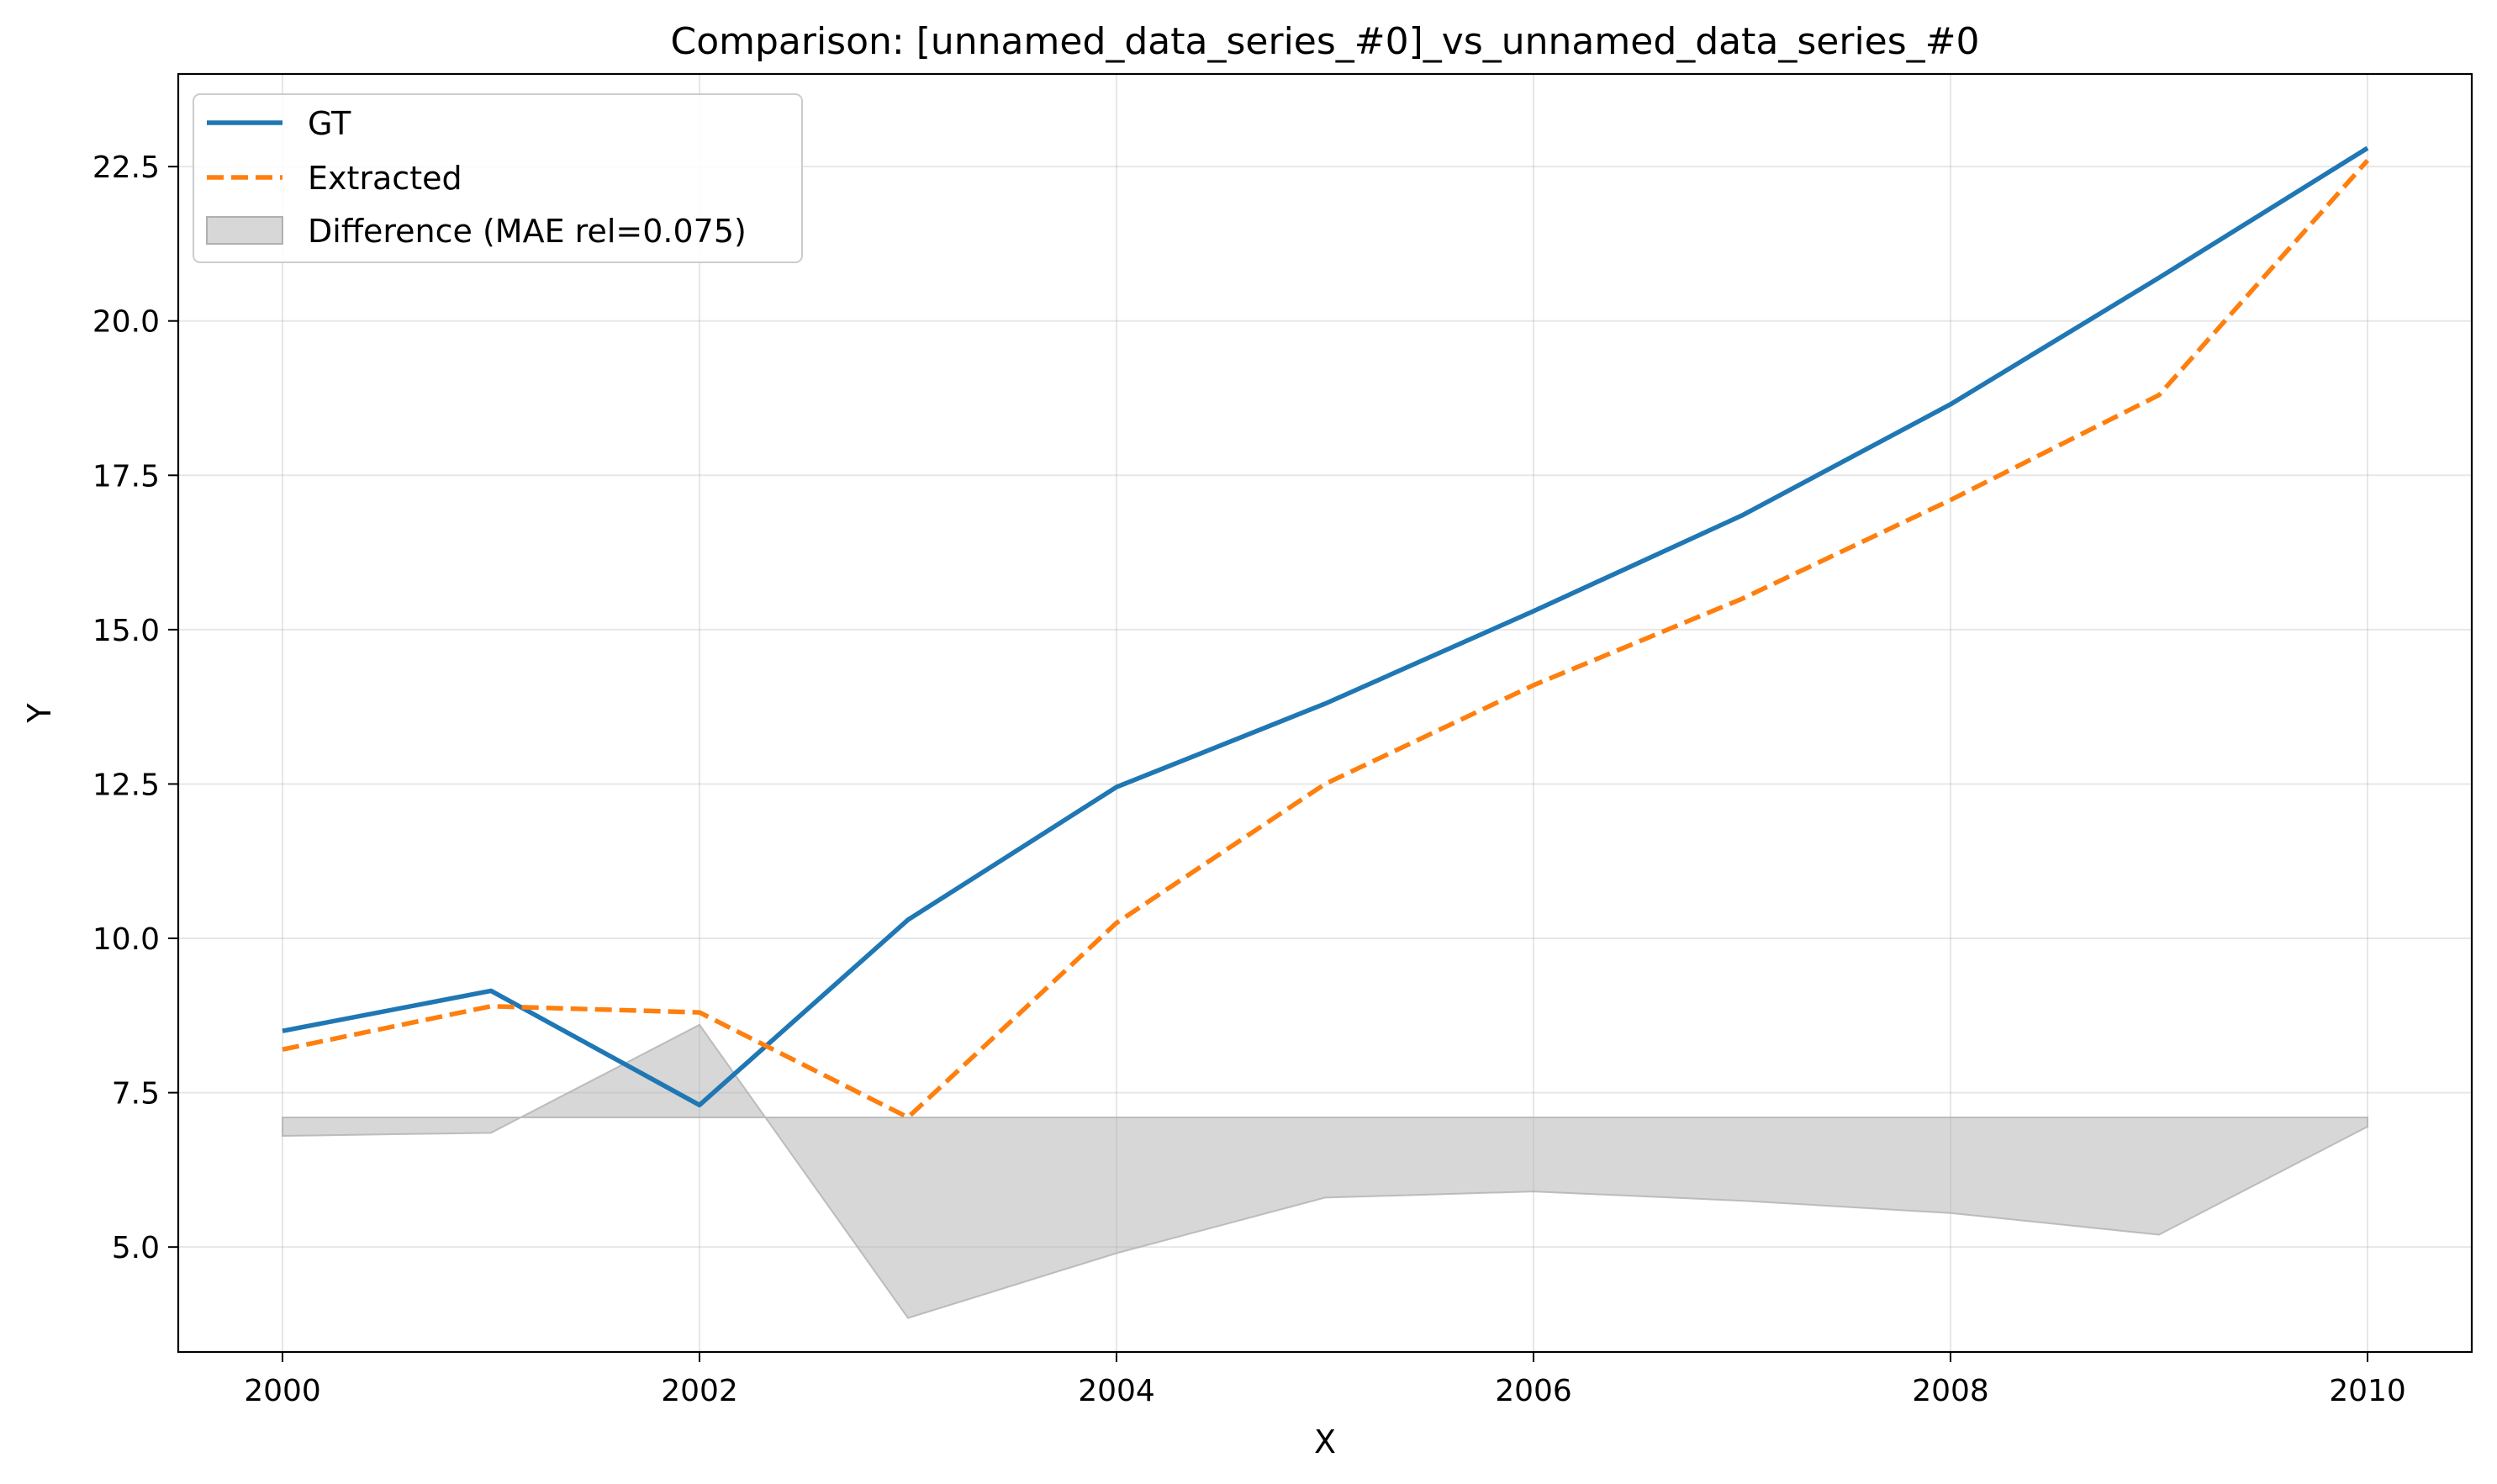 Image resolution: width=2497 pixels, height=1484 pixels. I want to click on x-tick-label: 2002, so click(699, 1391).